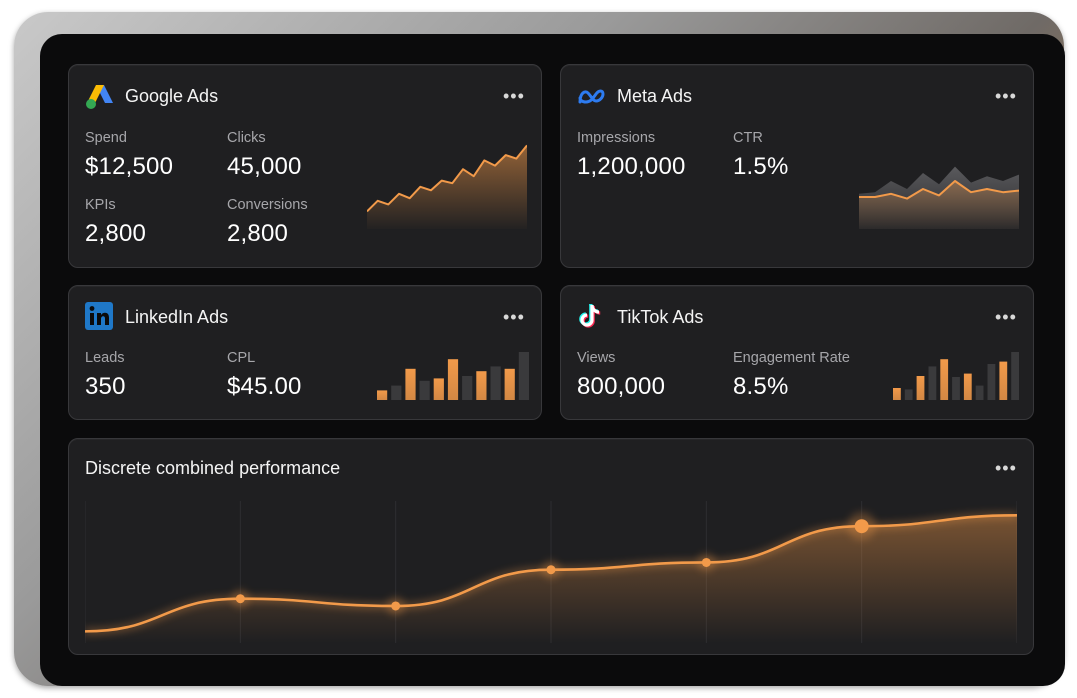 The image size is (1077, 698). I want to click on linkedin-bar-chart, so click(453, 376).